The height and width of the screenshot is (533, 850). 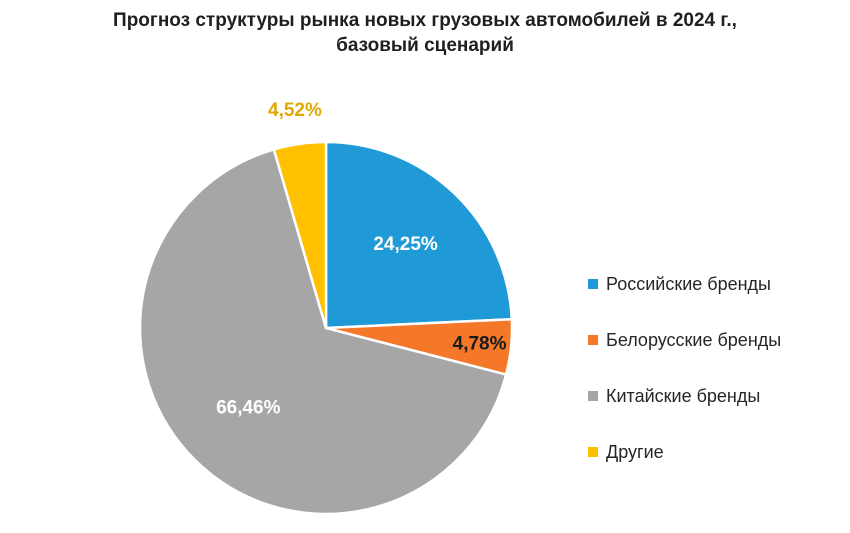 I want to click on data-label-other: 4,52%, so click(x=295, y=110).